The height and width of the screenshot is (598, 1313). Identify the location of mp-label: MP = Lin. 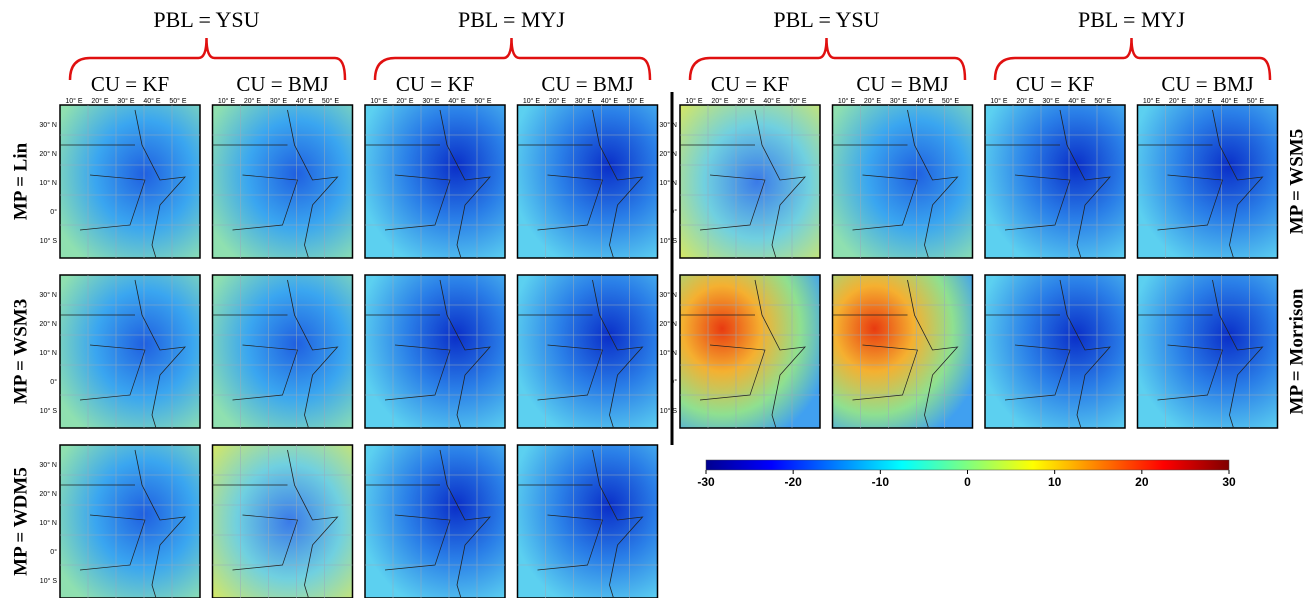
(20, 181).